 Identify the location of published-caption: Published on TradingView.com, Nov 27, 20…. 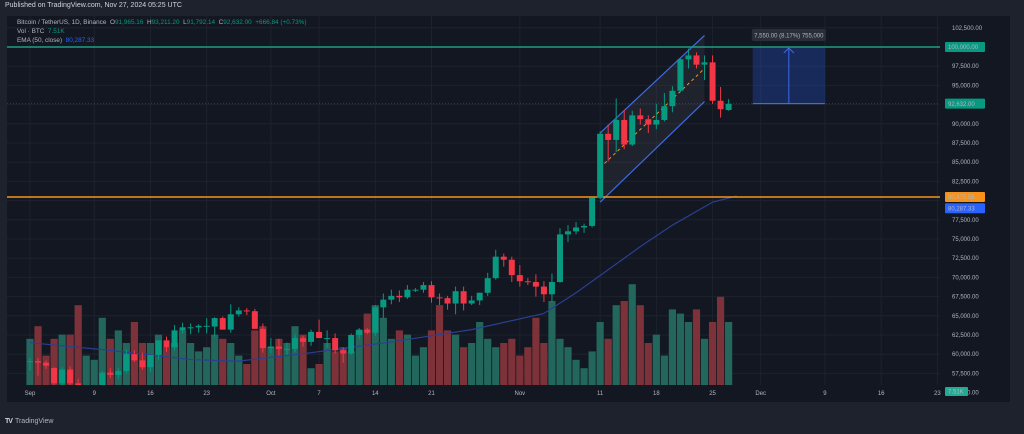
(93, 5).